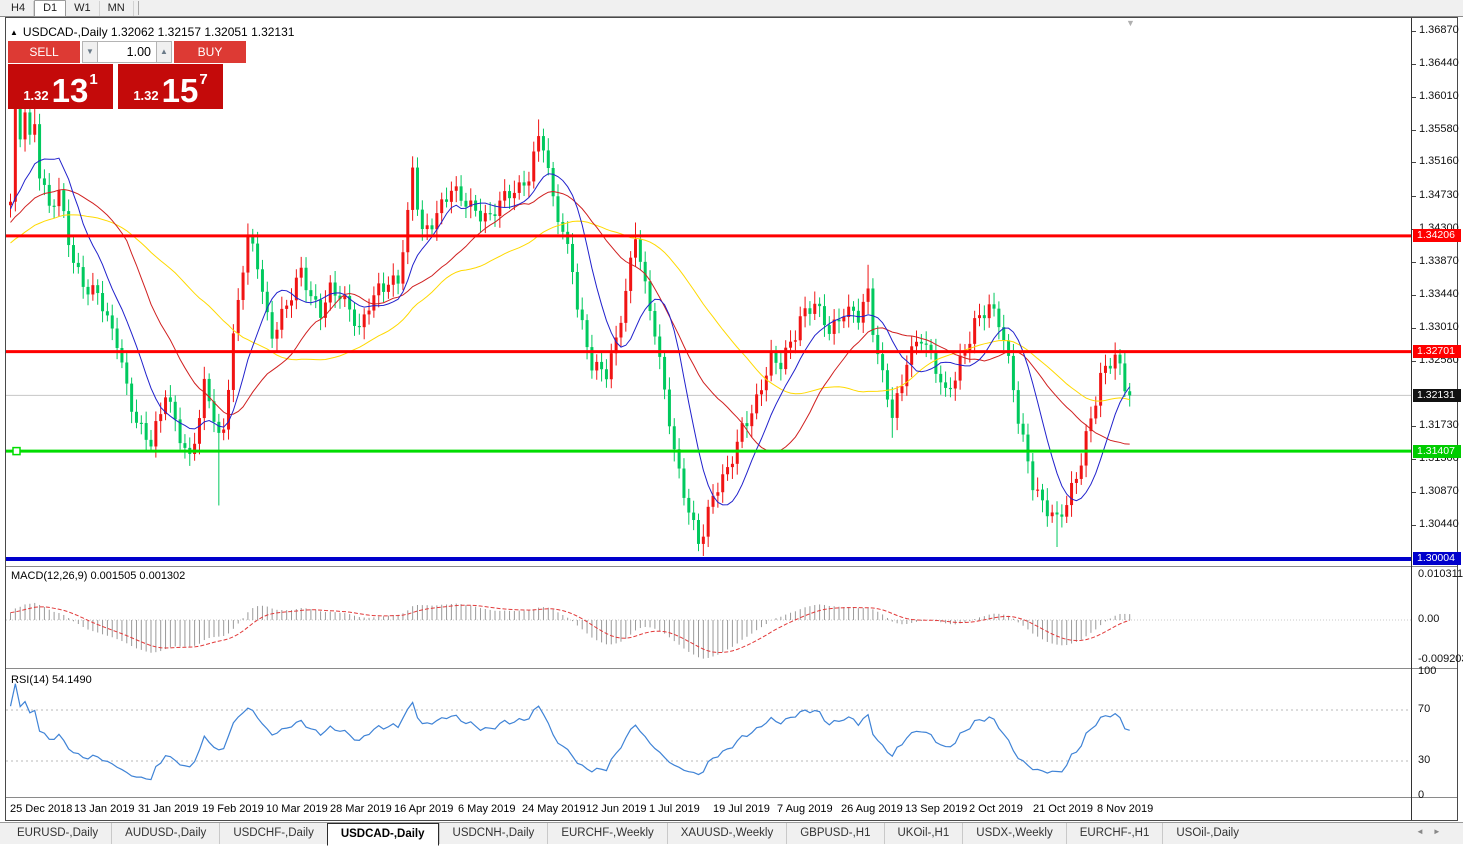 The width and height of the screenshot is (1463, 846). I want to click on sell-price-pipette: 1, so click(93, 79).